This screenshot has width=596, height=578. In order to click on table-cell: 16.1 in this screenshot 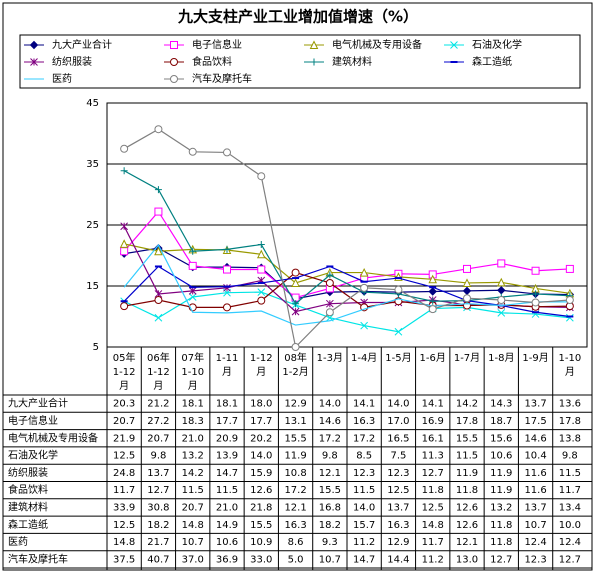, I will do `click(433, 438)`.